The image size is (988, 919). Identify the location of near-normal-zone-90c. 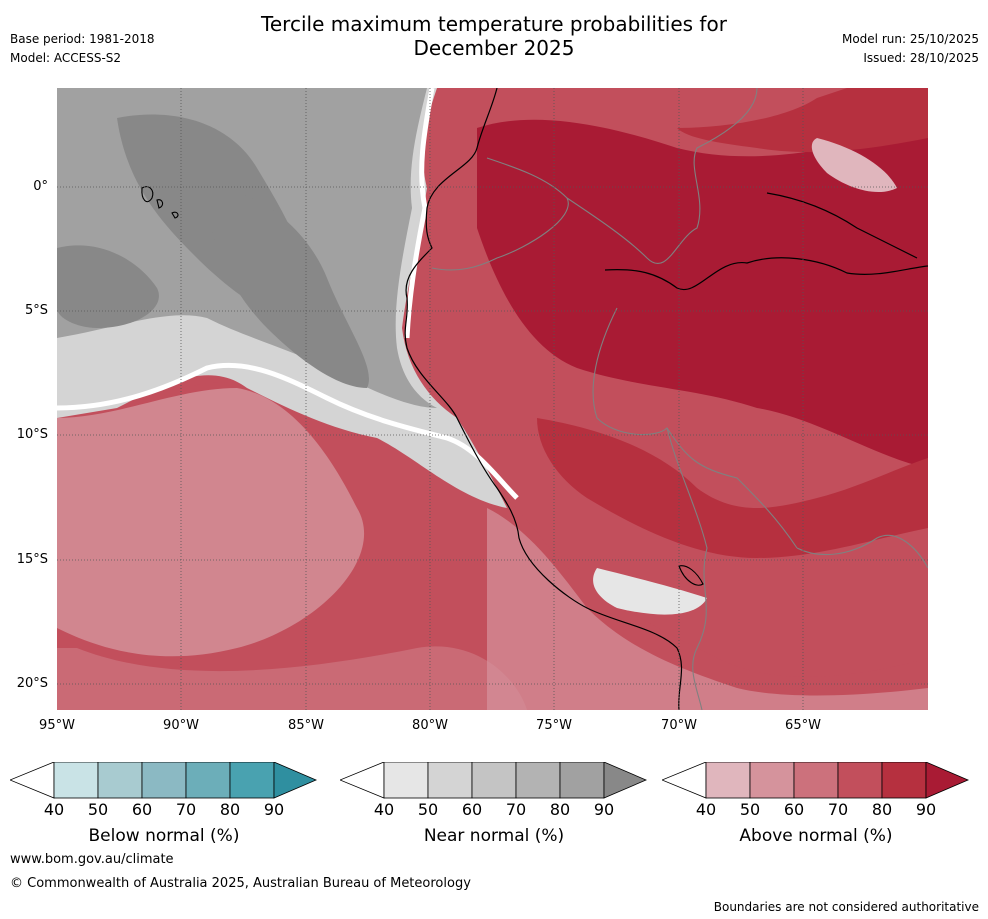
(108, 286).